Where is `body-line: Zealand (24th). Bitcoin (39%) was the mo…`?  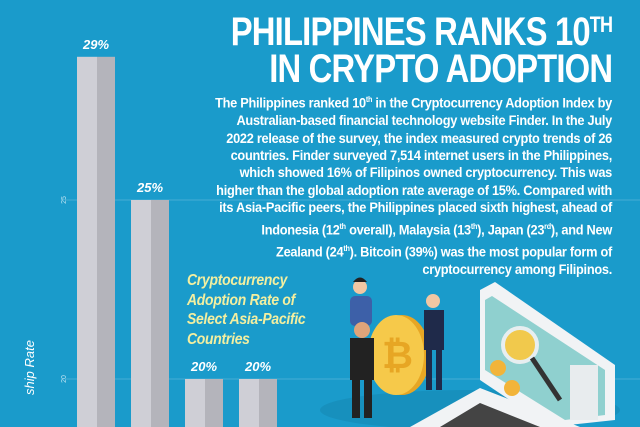 body-line: Zealand (24th). Bitcoin (39%) was the mo… is located at coordinates (444, 252).